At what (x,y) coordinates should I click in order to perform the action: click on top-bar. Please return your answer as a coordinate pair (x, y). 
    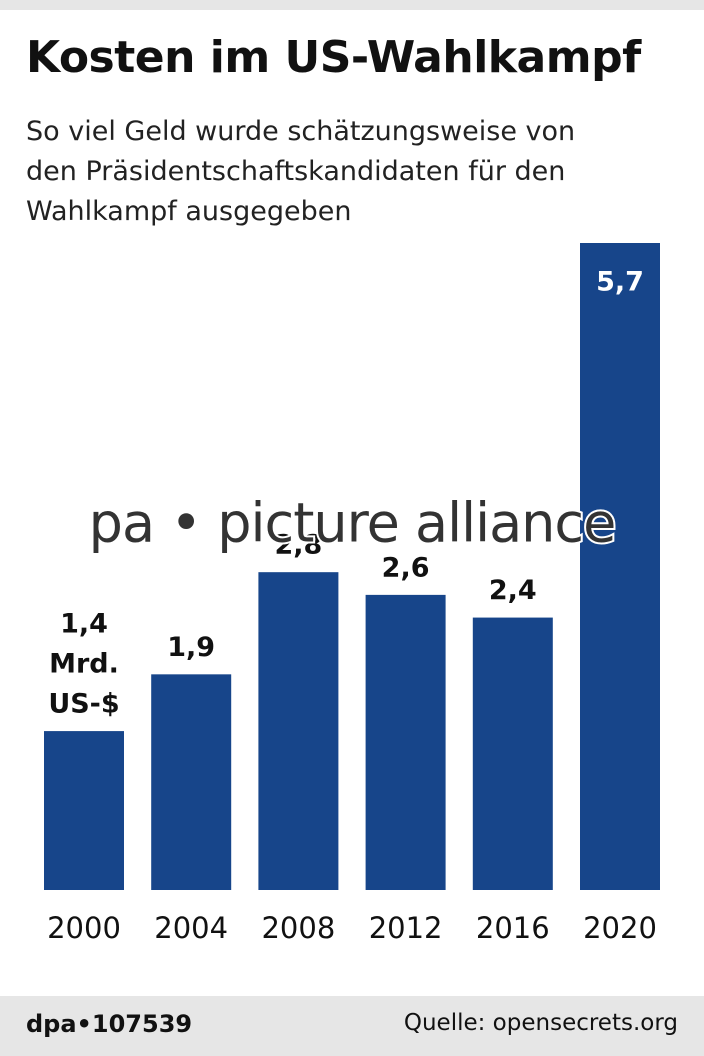
    Looking at the image, I should click on (352, 5).